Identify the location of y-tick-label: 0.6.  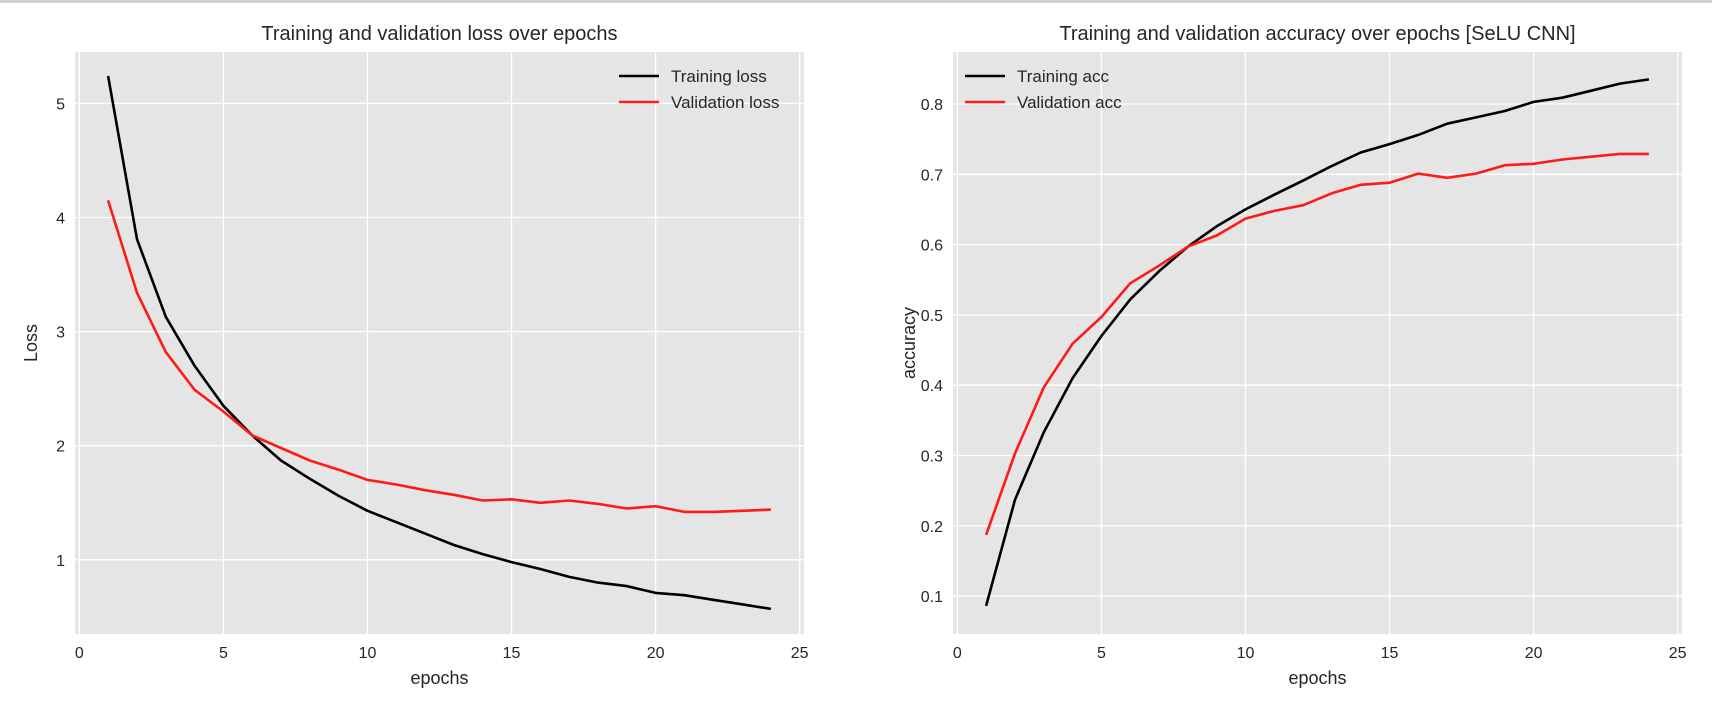
(932, 246).